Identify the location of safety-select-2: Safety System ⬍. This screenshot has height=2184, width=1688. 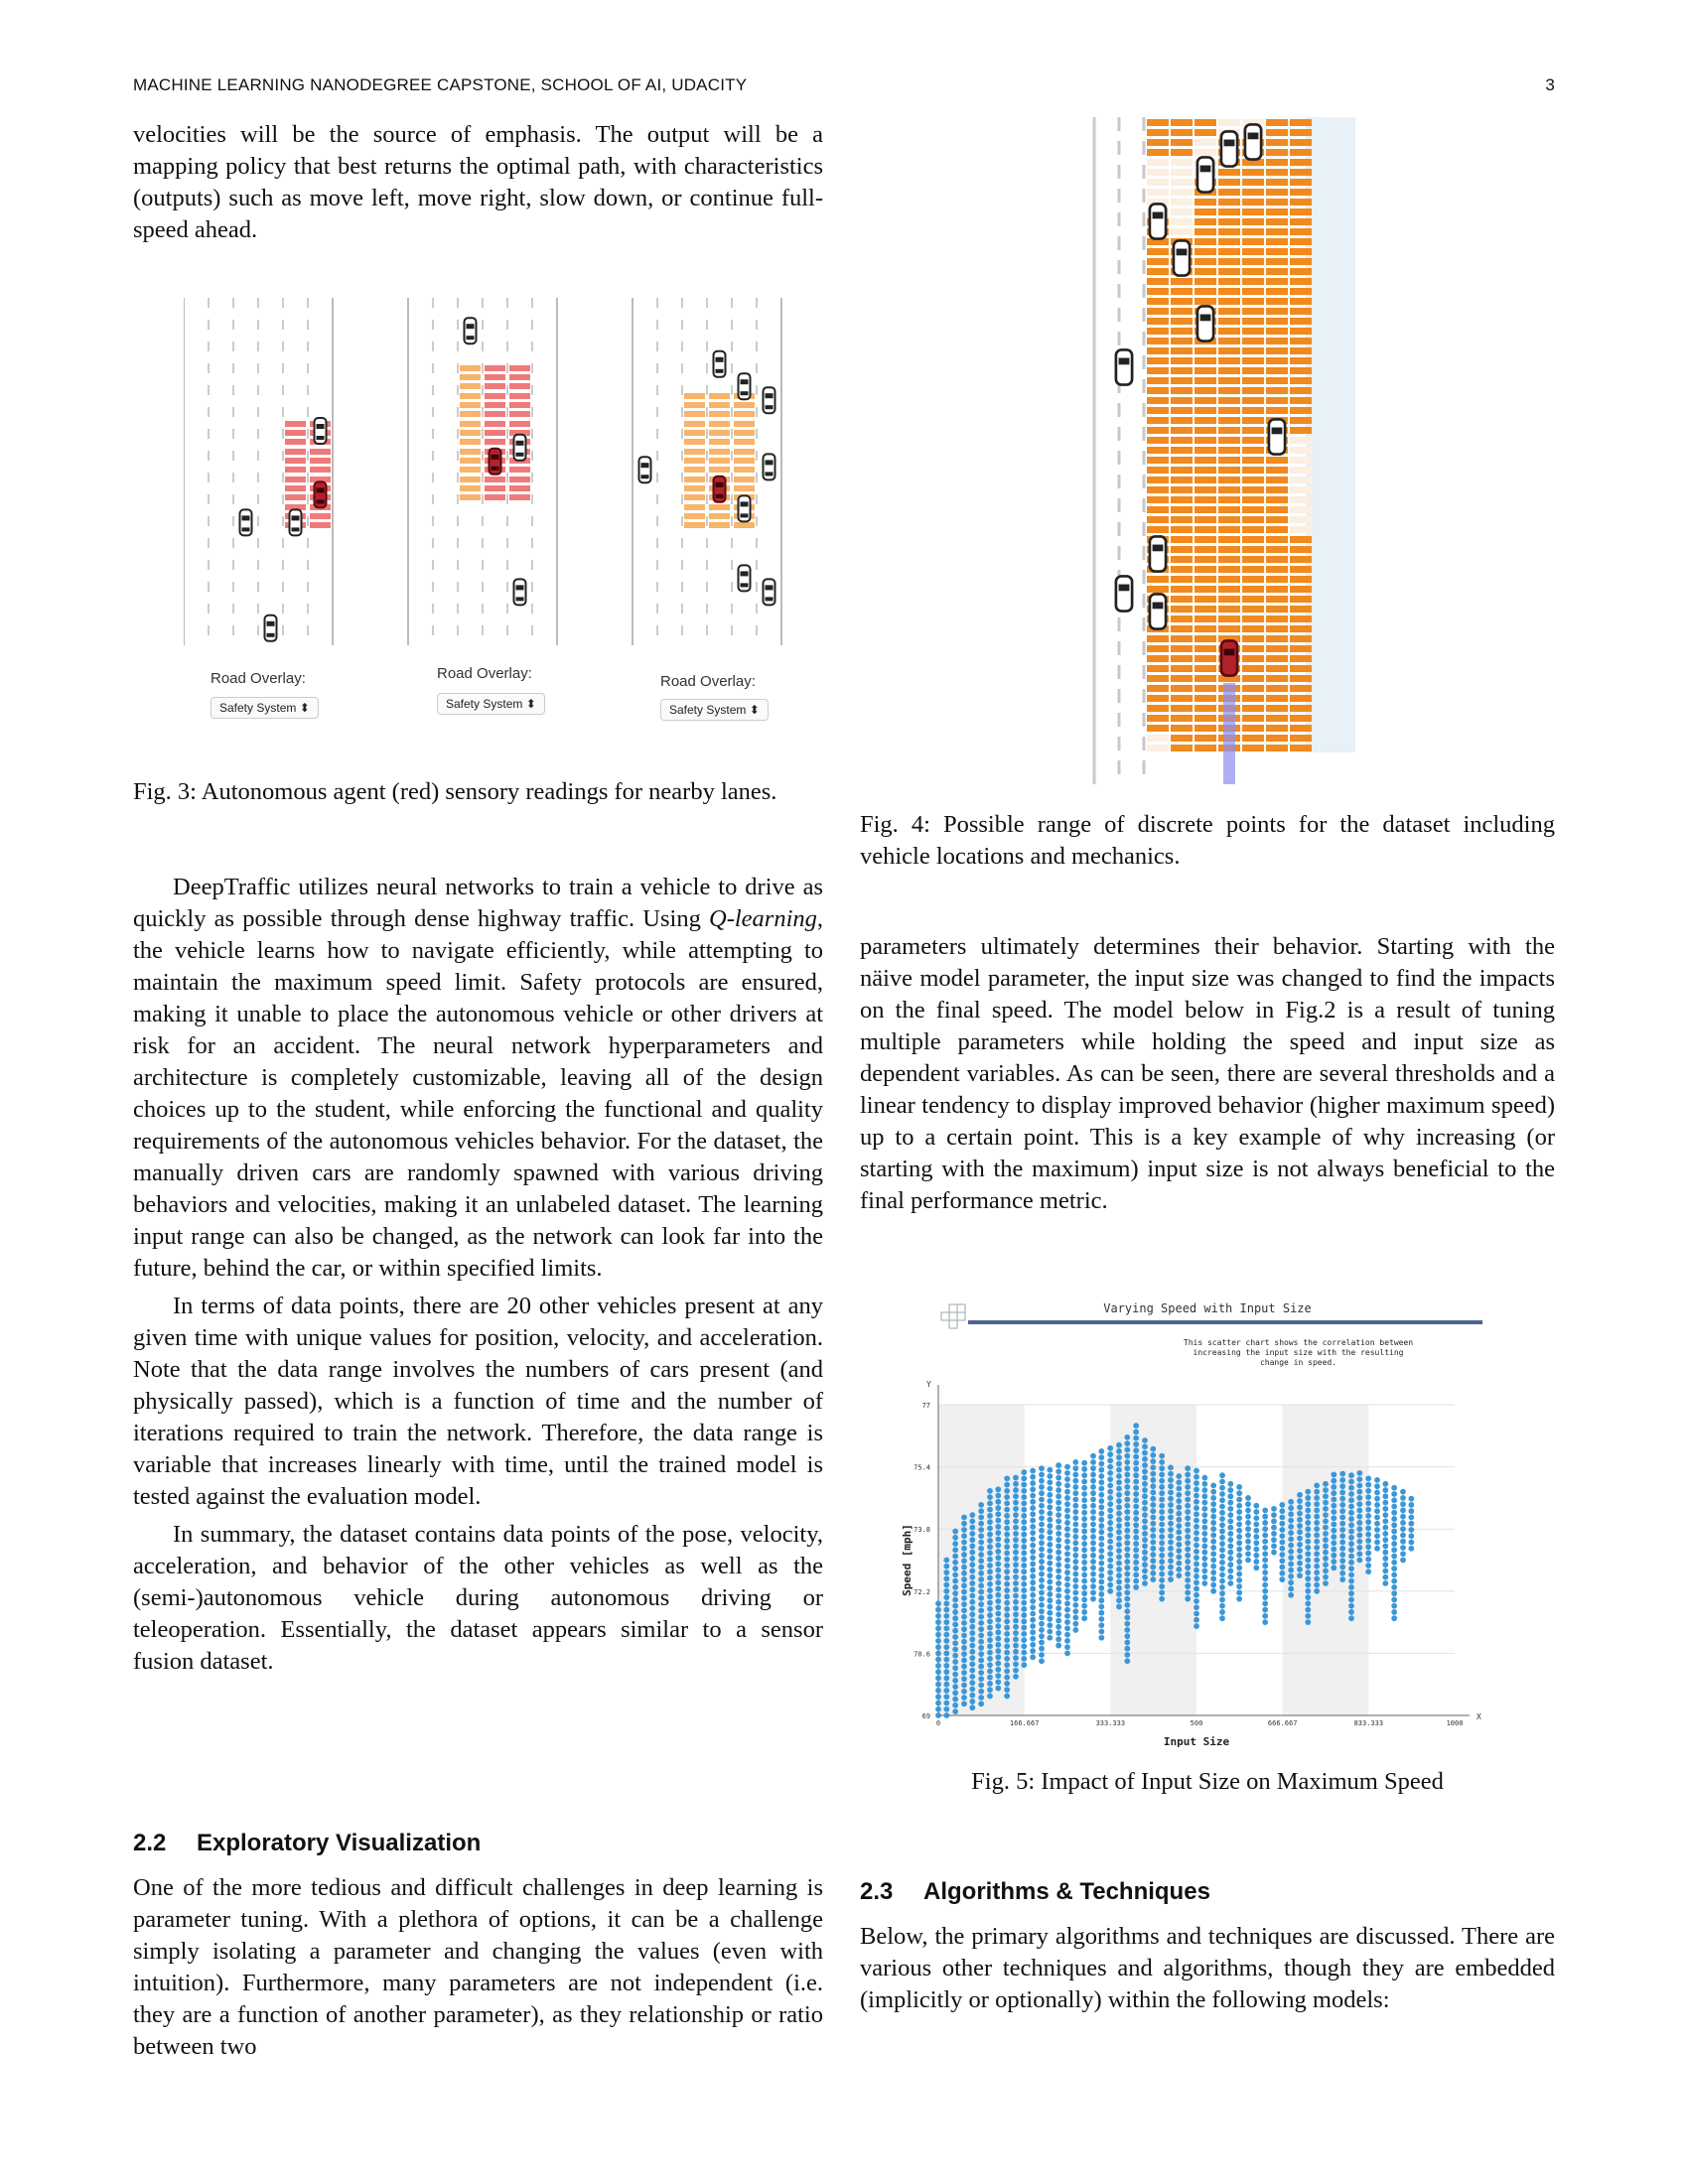
(491, 704).